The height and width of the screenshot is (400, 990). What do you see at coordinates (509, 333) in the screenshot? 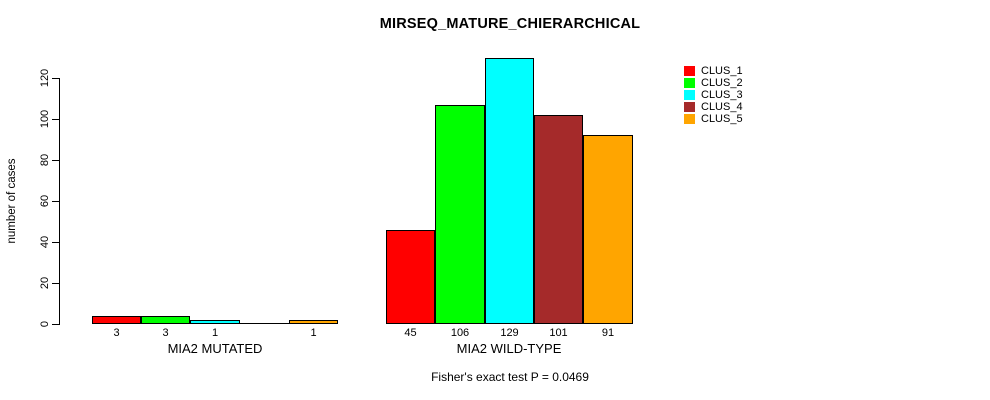
I see `bar-value-label: 129` at bounding box center [509, 333].